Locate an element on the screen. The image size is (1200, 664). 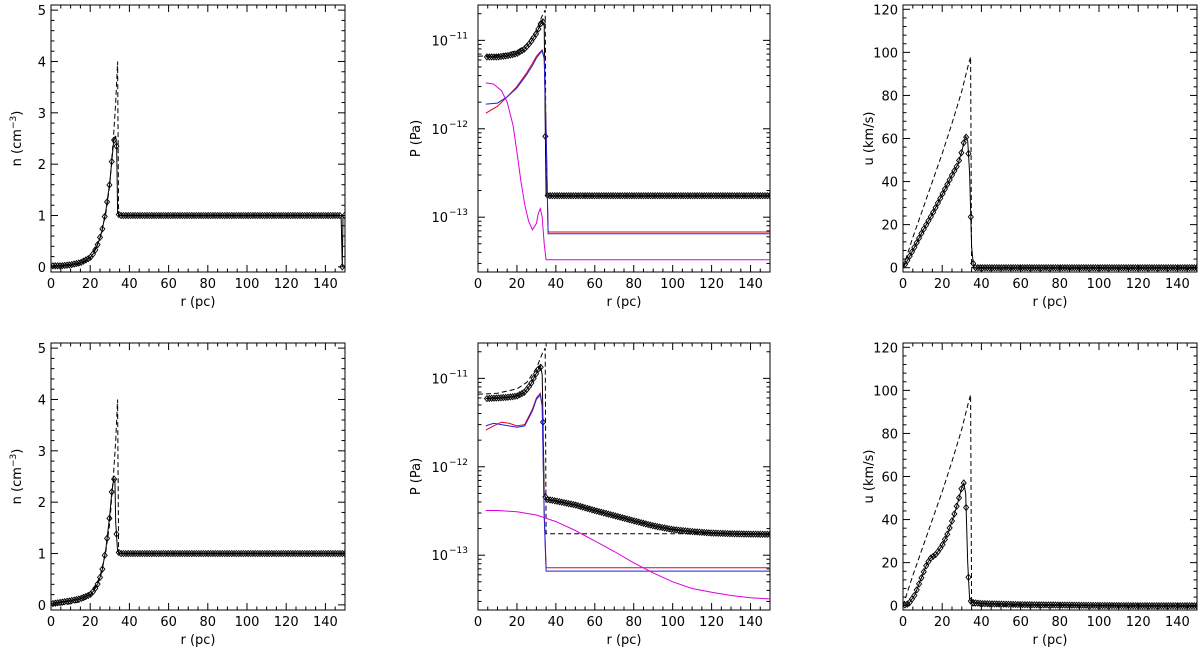
chart-panel-1: 0 20 40 60 80 100 120 140 0 1 2 3 4 5 r (pc) n (cm−3) is located at coordinates (177, 157).